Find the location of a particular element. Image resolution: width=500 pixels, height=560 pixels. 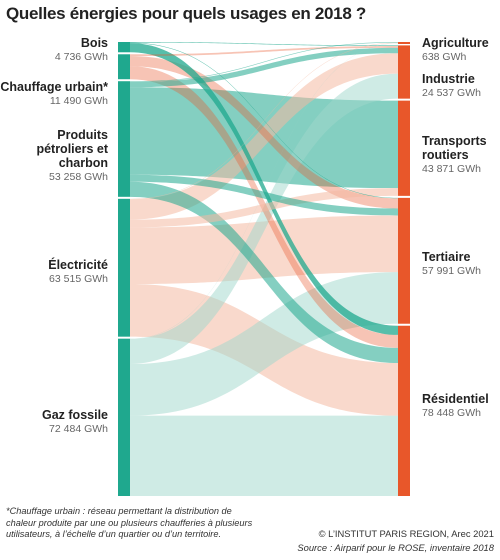

source-label: Produits pétroliers et charbon 53 258 GWh is located at coordinates (54, 156).